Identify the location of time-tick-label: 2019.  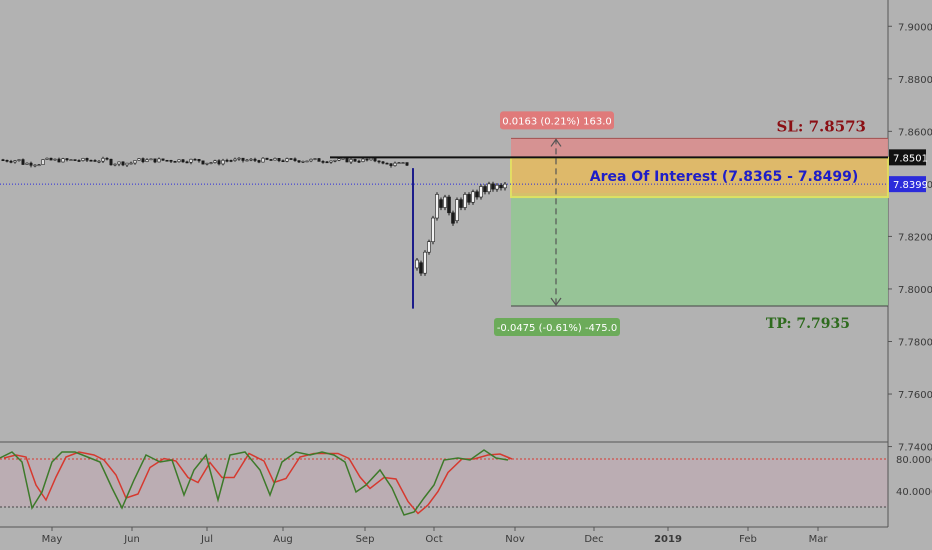
(668, 539).